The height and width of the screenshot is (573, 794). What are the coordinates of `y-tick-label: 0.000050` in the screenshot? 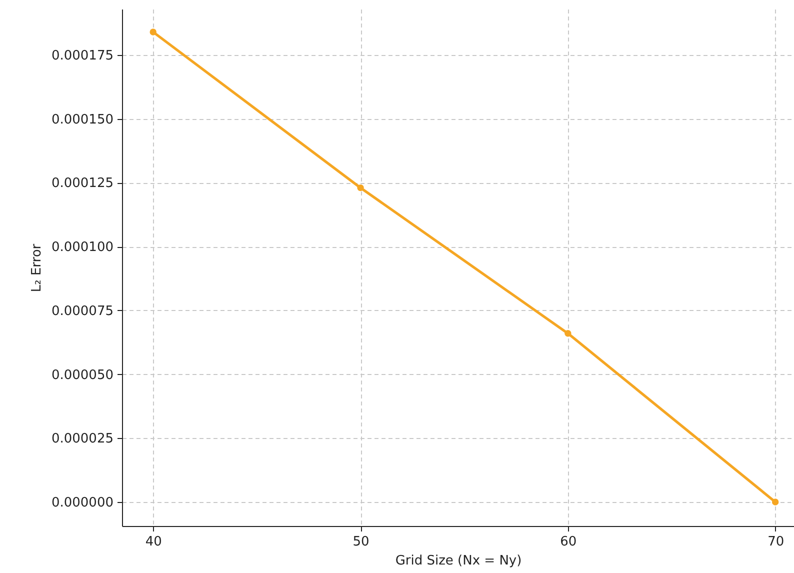 It's located at (82, 375).